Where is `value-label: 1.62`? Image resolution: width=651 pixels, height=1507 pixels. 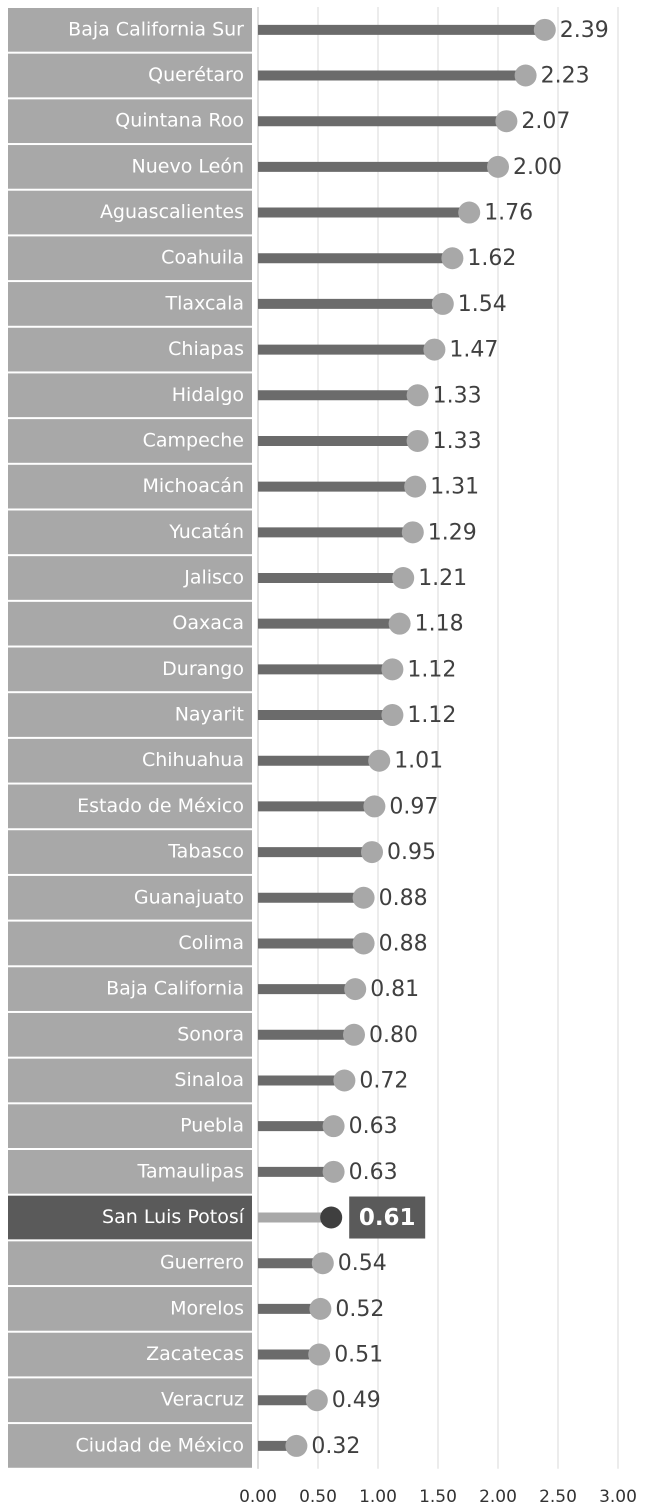 value-label: 1.62 is located at coordinates (491, 258).